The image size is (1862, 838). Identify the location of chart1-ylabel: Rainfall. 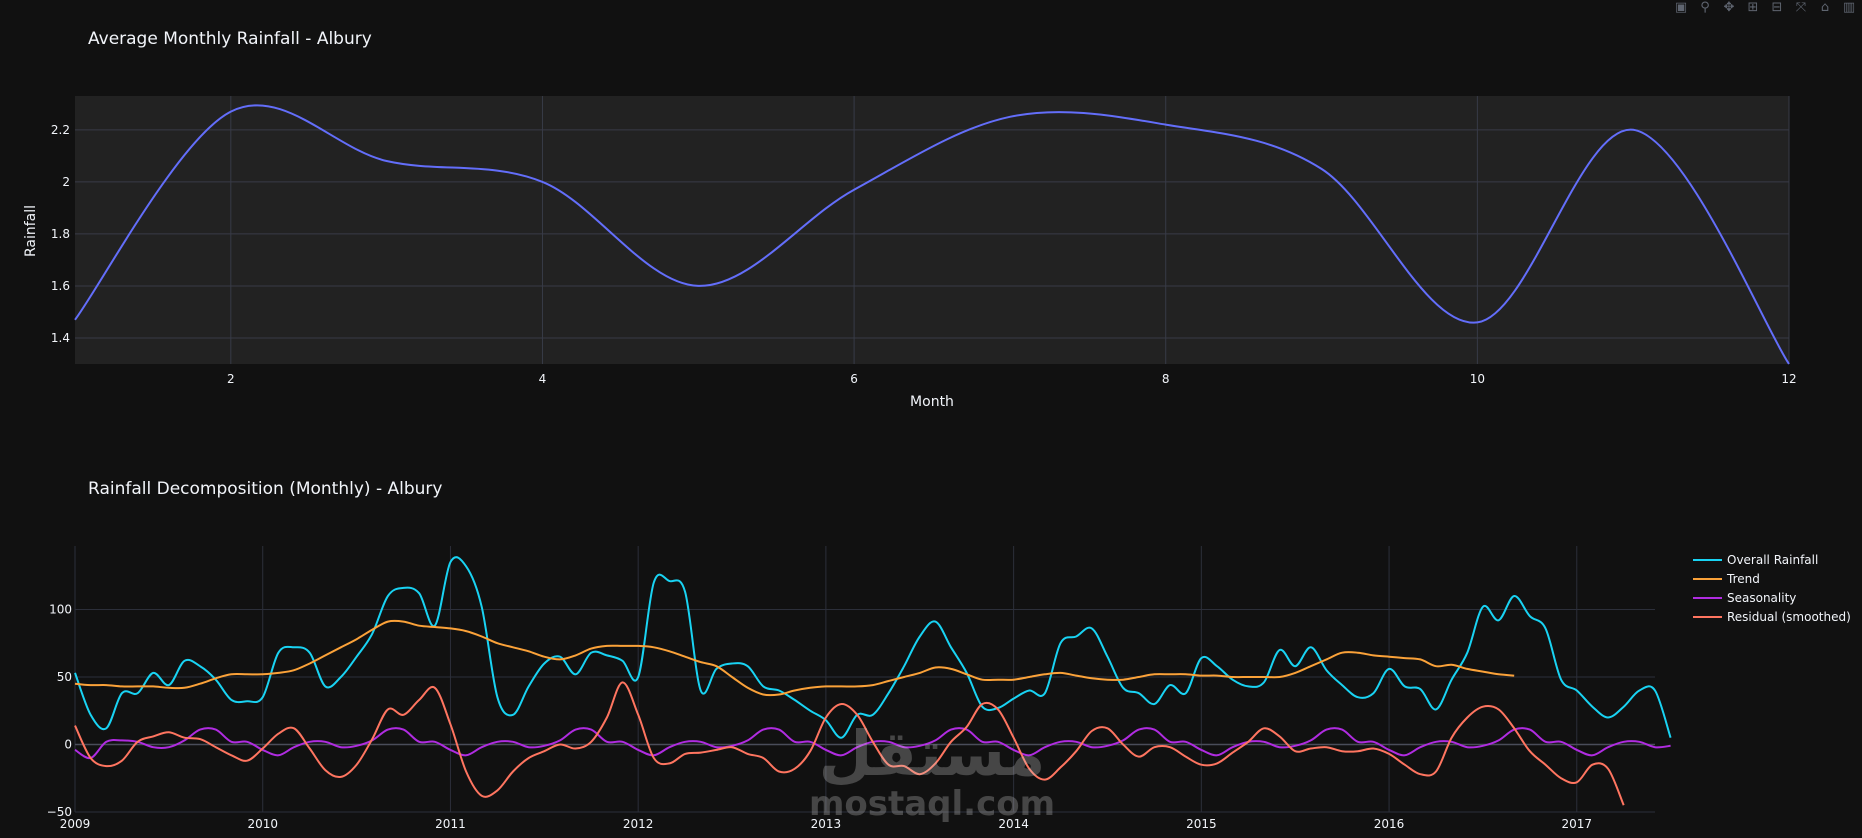
(31, 231).